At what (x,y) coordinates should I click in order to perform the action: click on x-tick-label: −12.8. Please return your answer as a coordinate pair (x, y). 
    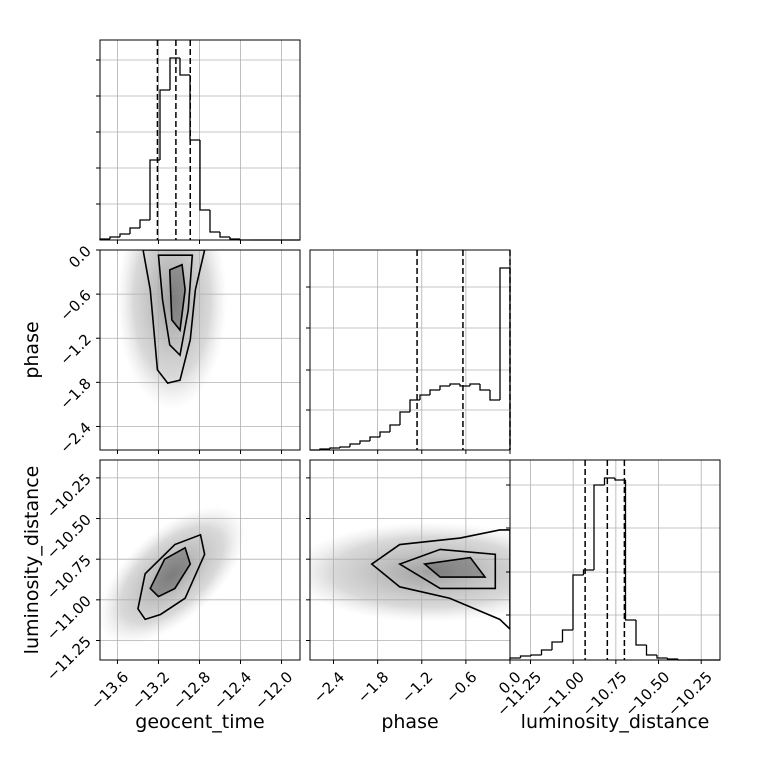
    Looking at the image, I should click on (191, 690).